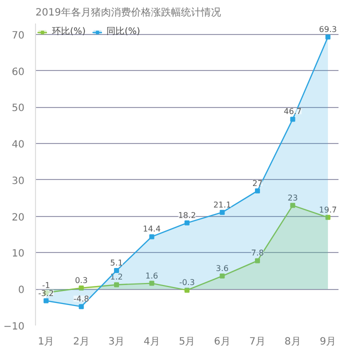 The image size is (350, 350). I want to click on x-tick-label: 8月, so click(292, 342).